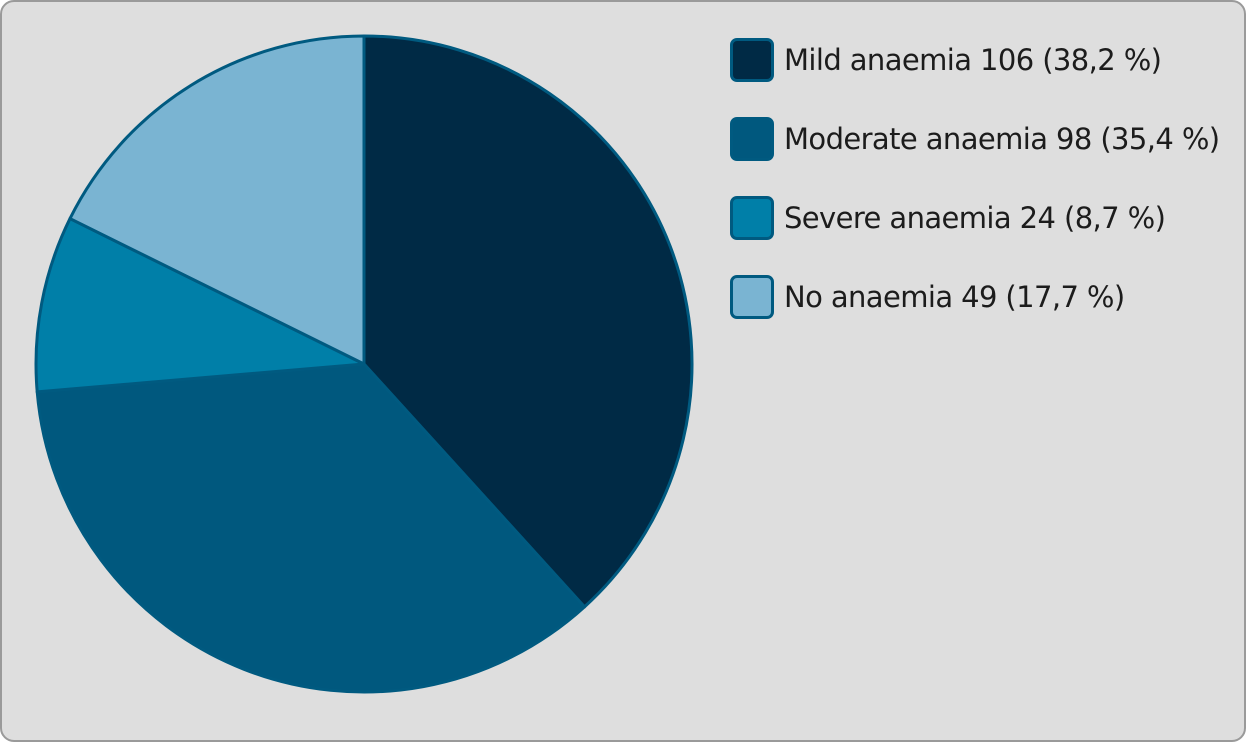  Describe the element at coordinates (200, 305) in the screenshot. I see `pie-slice-severe-anaemia` at that location.